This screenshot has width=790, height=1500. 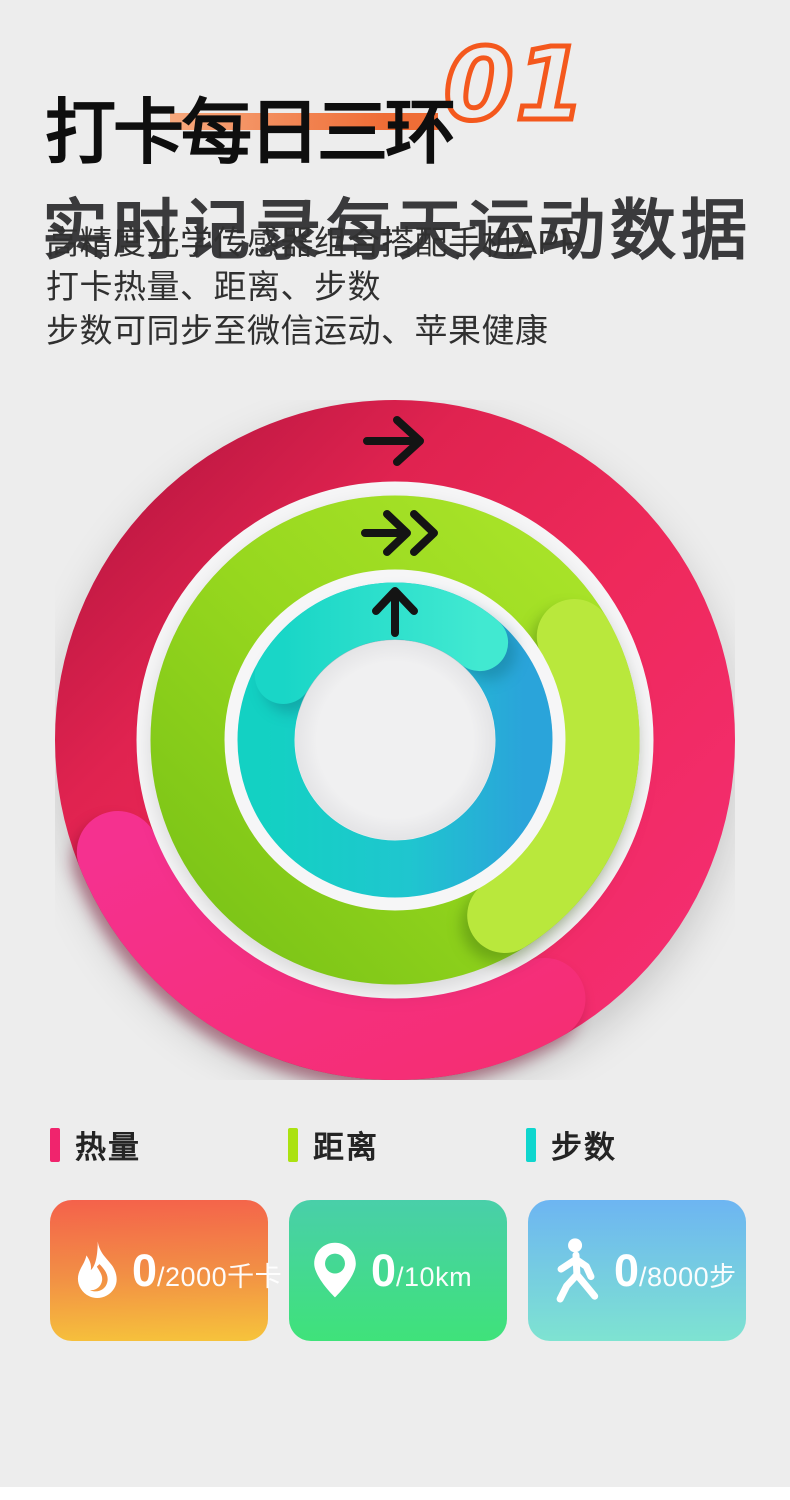 I want to click on steps-card: 0 /8000步, so click(x=637, y=1270).